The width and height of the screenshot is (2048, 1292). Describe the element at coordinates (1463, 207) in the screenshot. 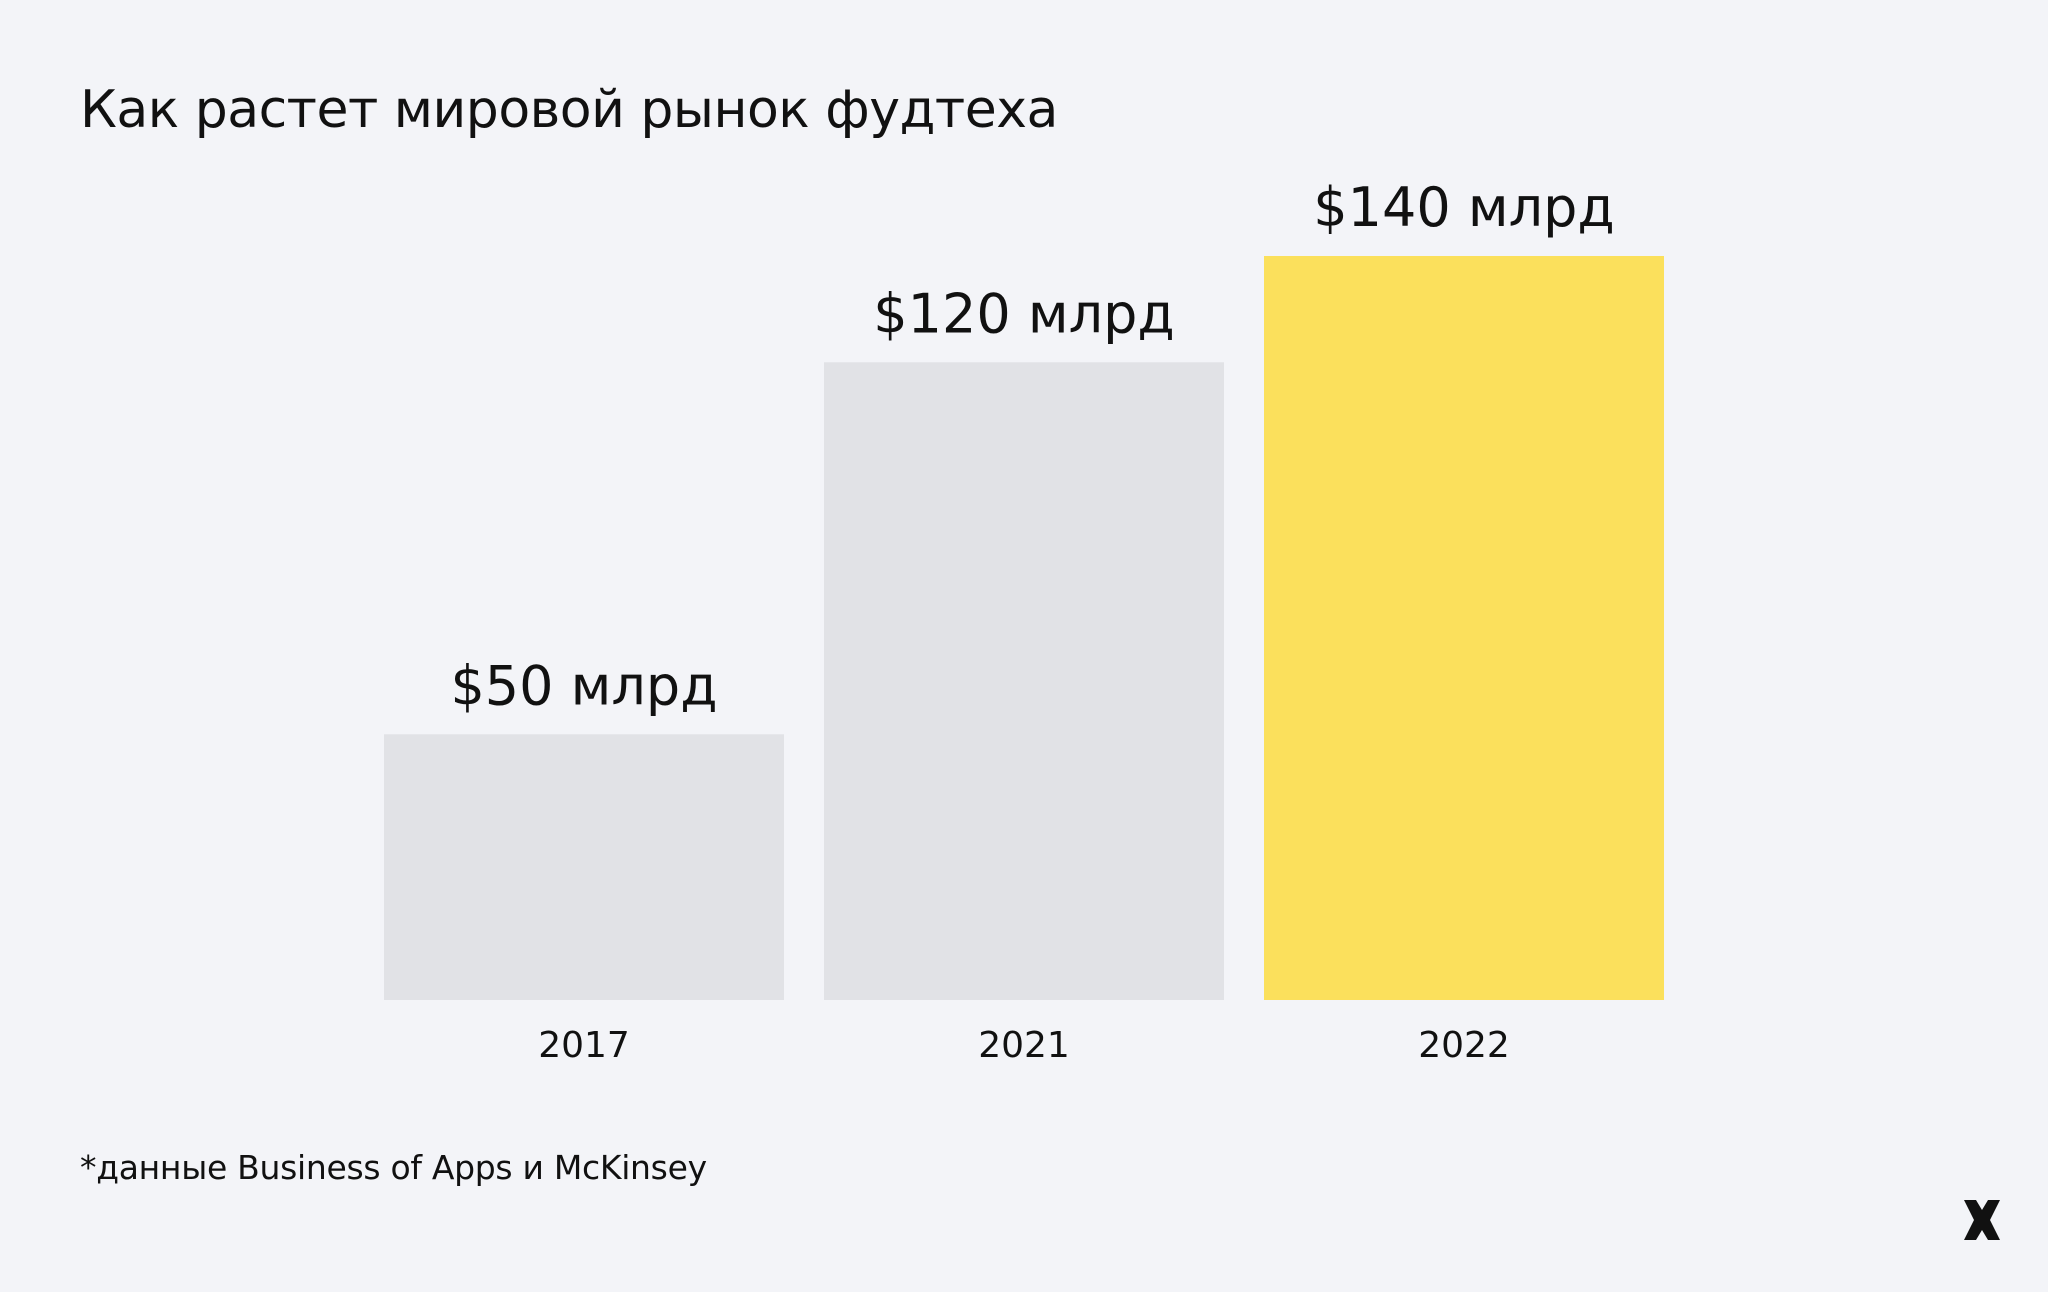

I see `value-label-2022: $140 млрд` at that location.